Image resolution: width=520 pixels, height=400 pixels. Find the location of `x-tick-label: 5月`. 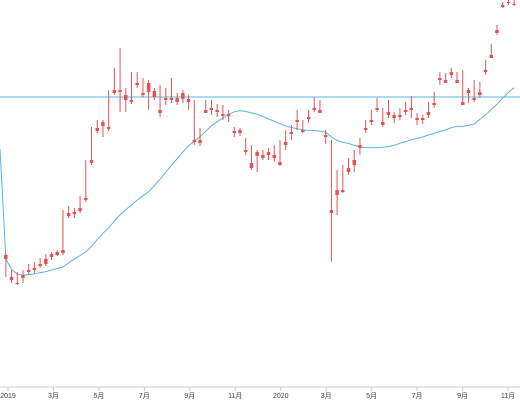

x-tick-label: 5月 is located at coordinates (371, 396).